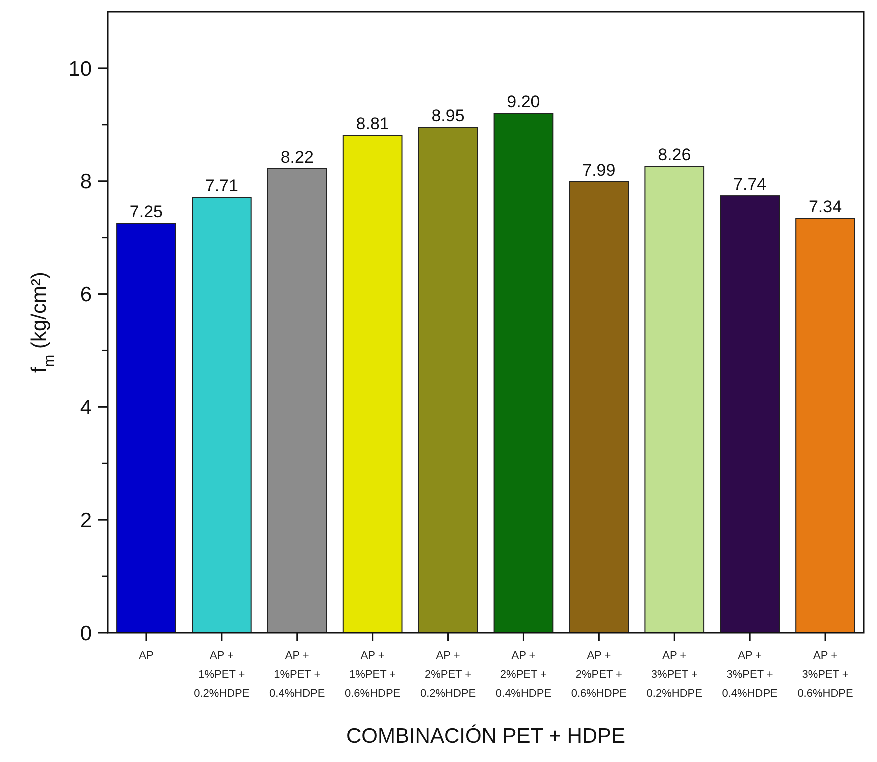  Describe the element at coordinates (523, 102) in the screenshot. I see `data-label: 9.20` at that location.